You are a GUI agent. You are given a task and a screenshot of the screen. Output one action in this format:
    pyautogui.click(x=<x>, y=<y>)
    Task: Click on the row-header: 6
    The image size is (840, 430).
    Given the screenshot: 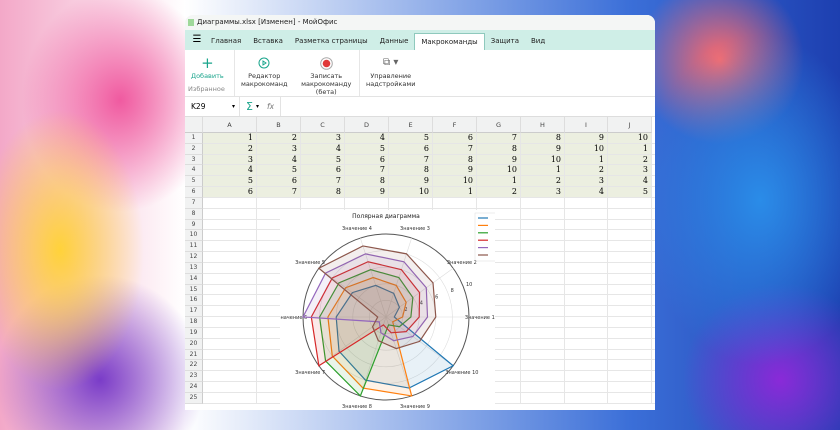 What is the action you would take?
    pyautogui.click(x=194, y=192)
    